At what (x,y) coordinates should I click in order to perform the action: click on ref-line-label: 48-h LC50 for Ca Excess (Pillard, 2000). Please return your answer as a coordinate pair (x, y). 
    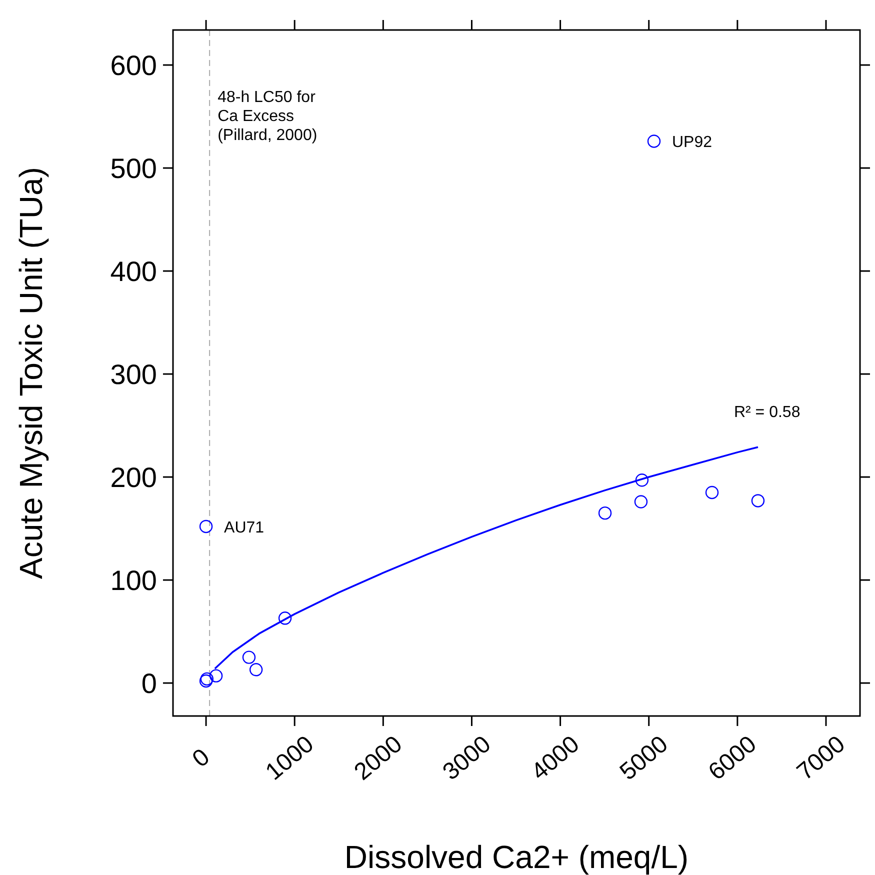
    Looking at the image, I should click on (268, 116).